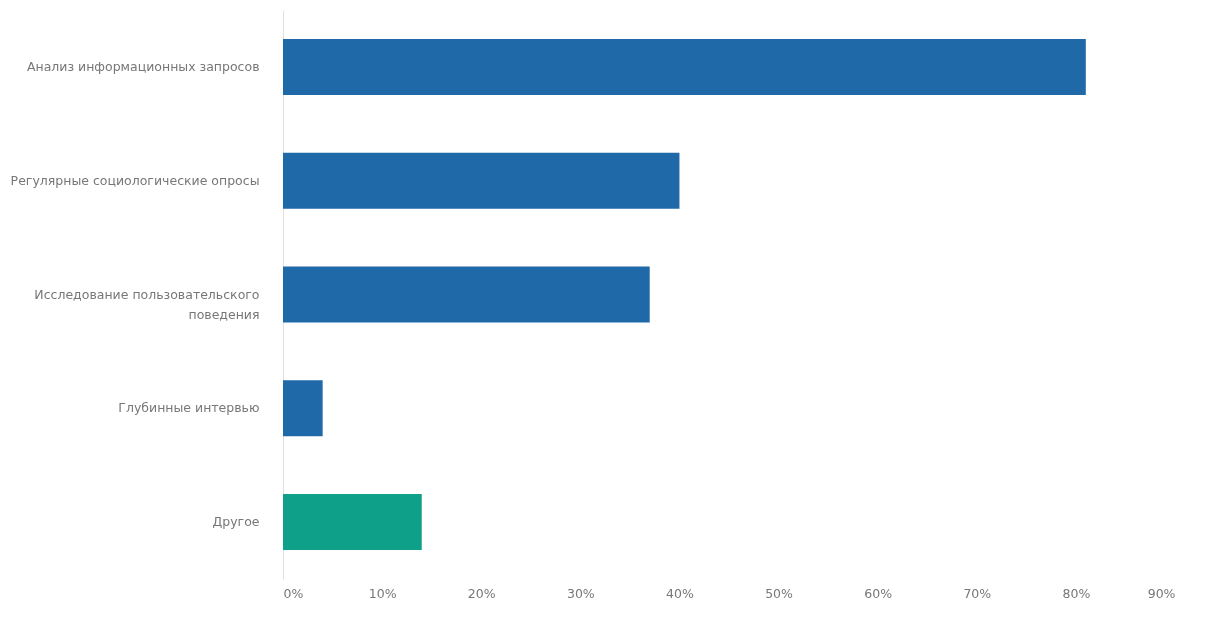 This screenshot has height=623, width=1205. Describe the element at coordinates (189, 408) in the screenshot. I see `y-tick-label: Глубинные интервью` at that location.